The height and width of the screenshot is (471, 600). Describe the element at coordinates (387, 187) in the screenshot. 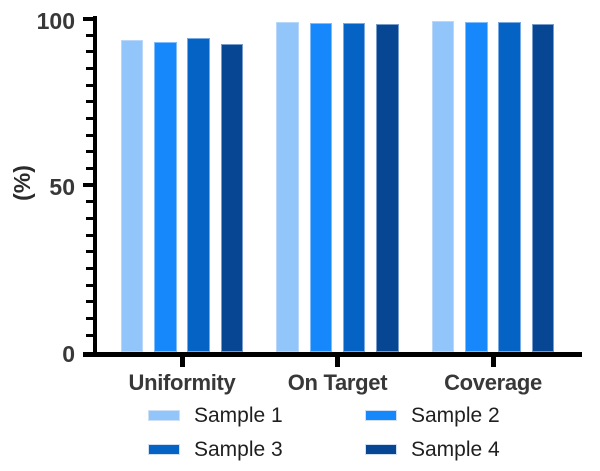

I see `bar-sample-4-on-target` at that location.